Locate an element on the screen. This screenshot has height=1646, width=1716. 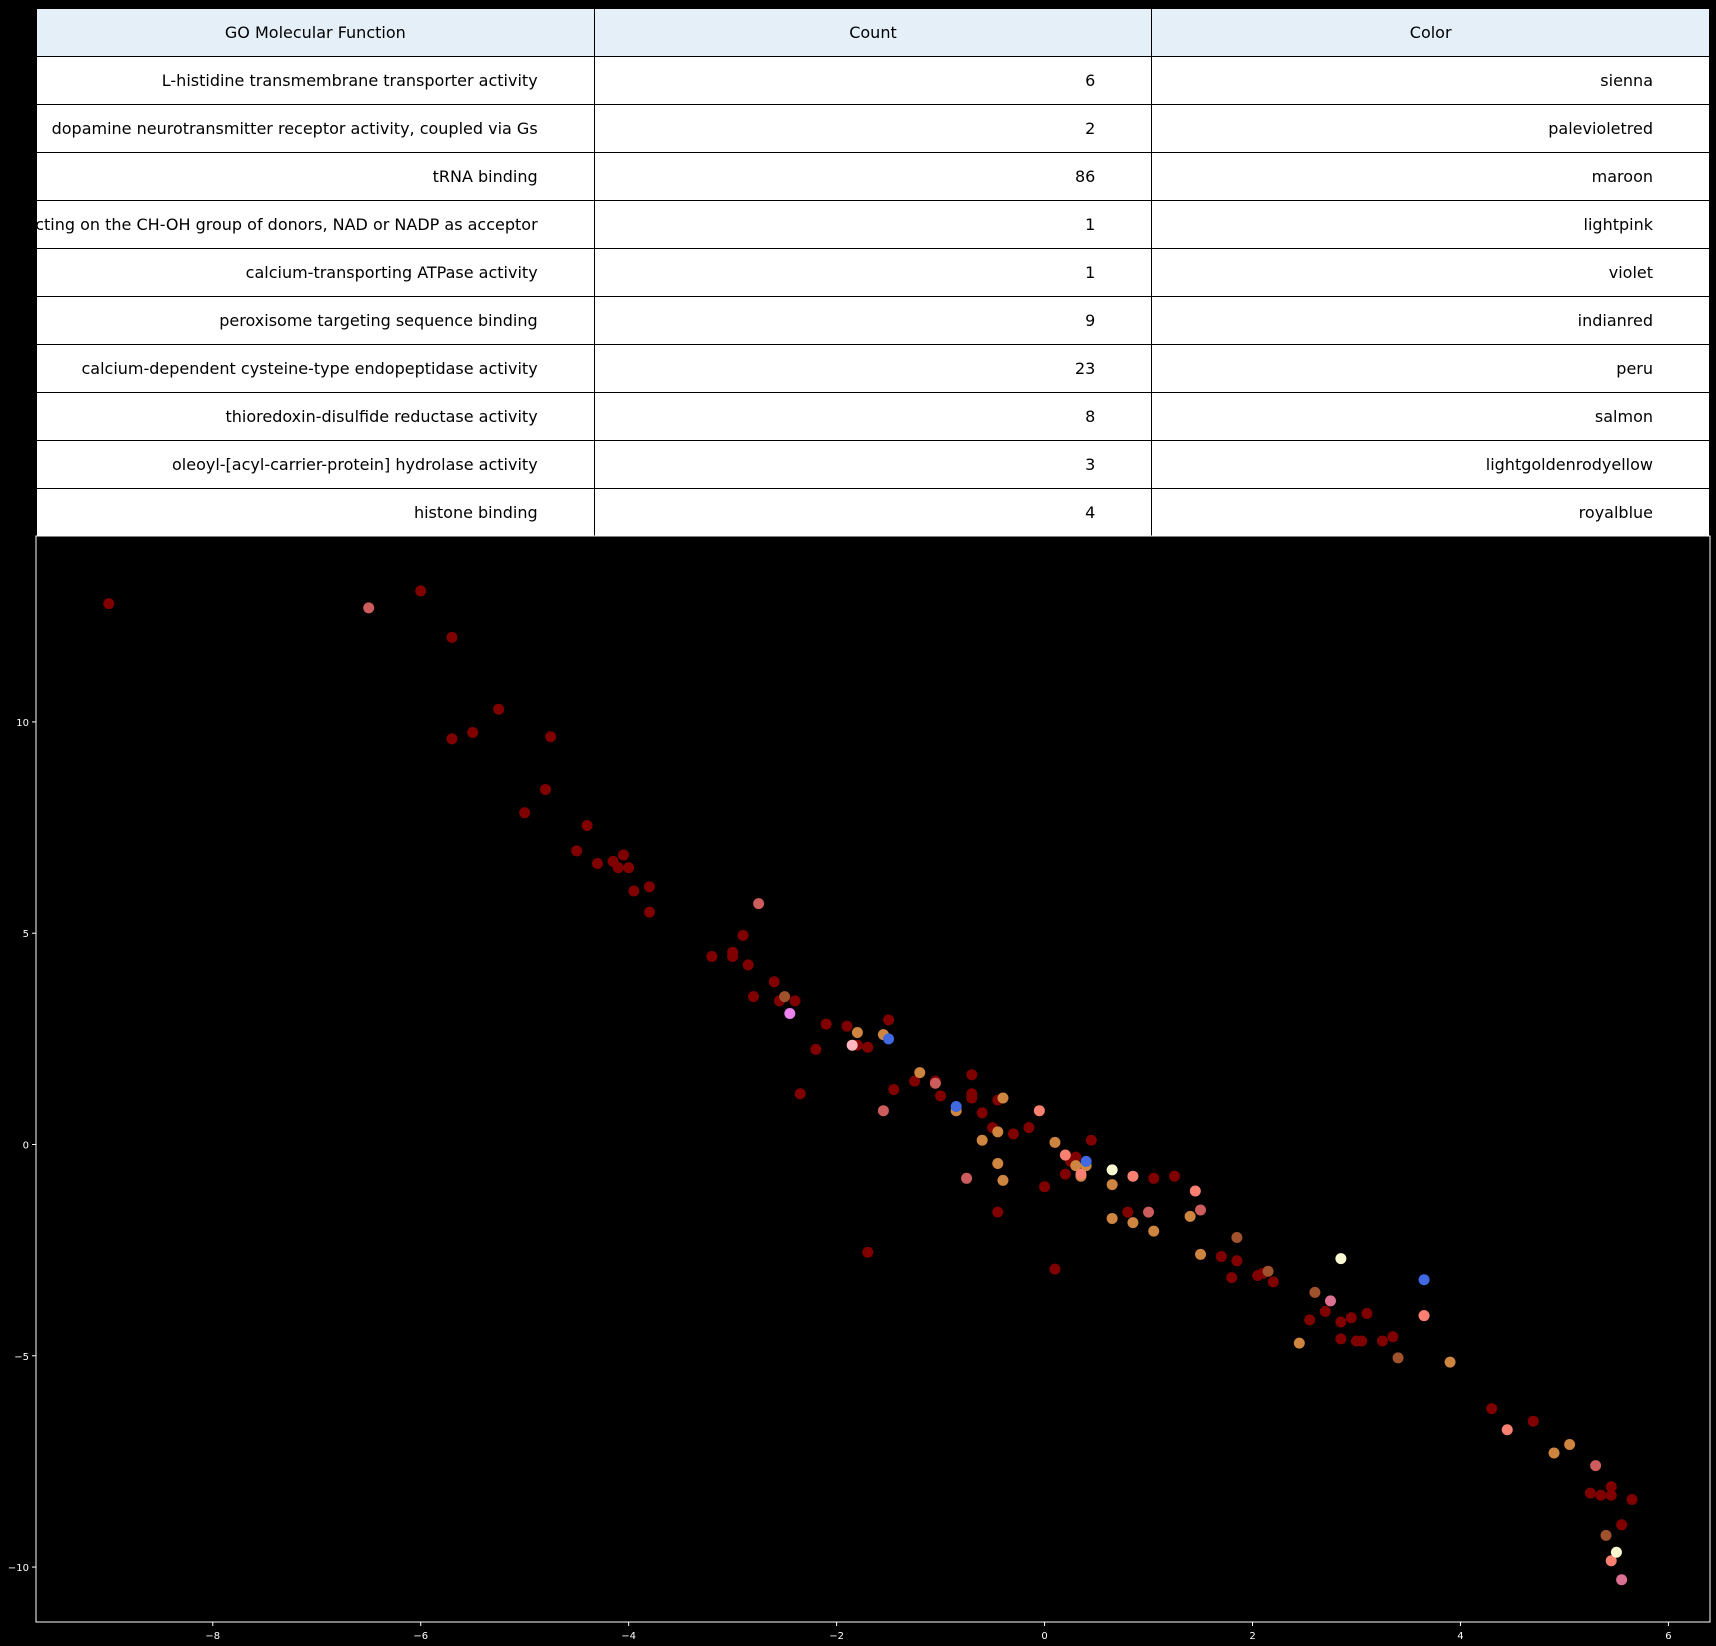
cell-color: royalblue is located at coordinates (1430, 512).